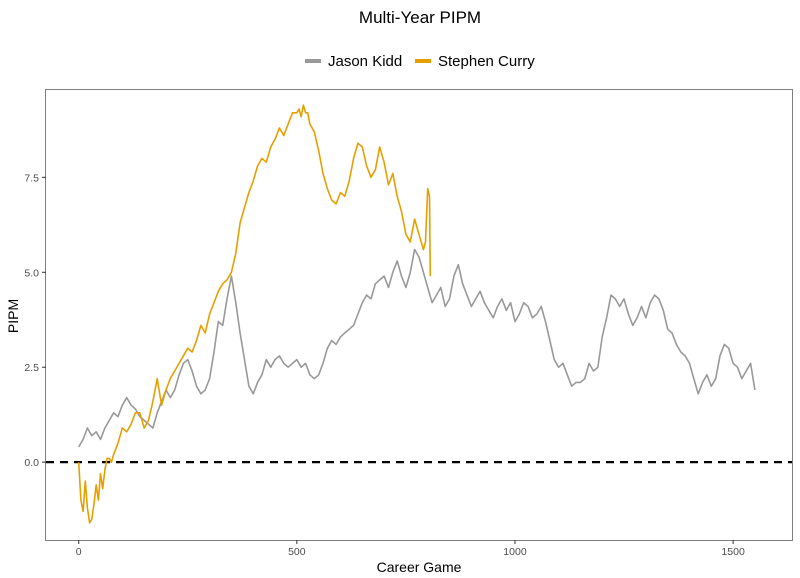 This screenshot has width=800, height=578. What do you see at coordinates (410, 549) in the screenshot?
I see `x-axis: 0 500 1000 1500` at bounding box center [410, 549].